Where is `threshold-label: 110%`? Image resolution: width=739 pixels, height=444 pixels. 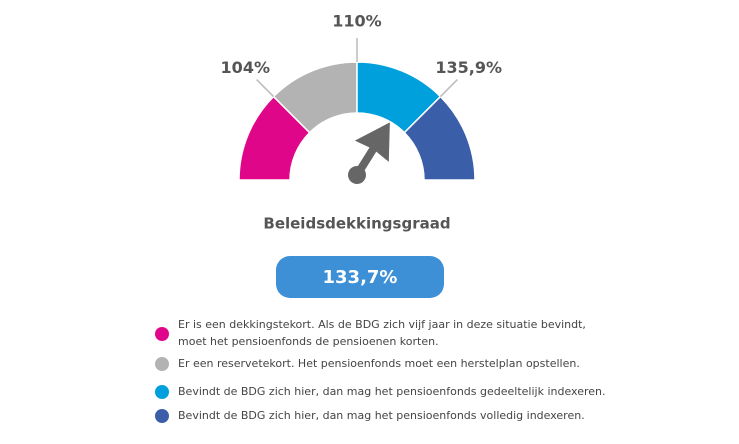
threshold-label: 110% is located at coordinates (356, 21).